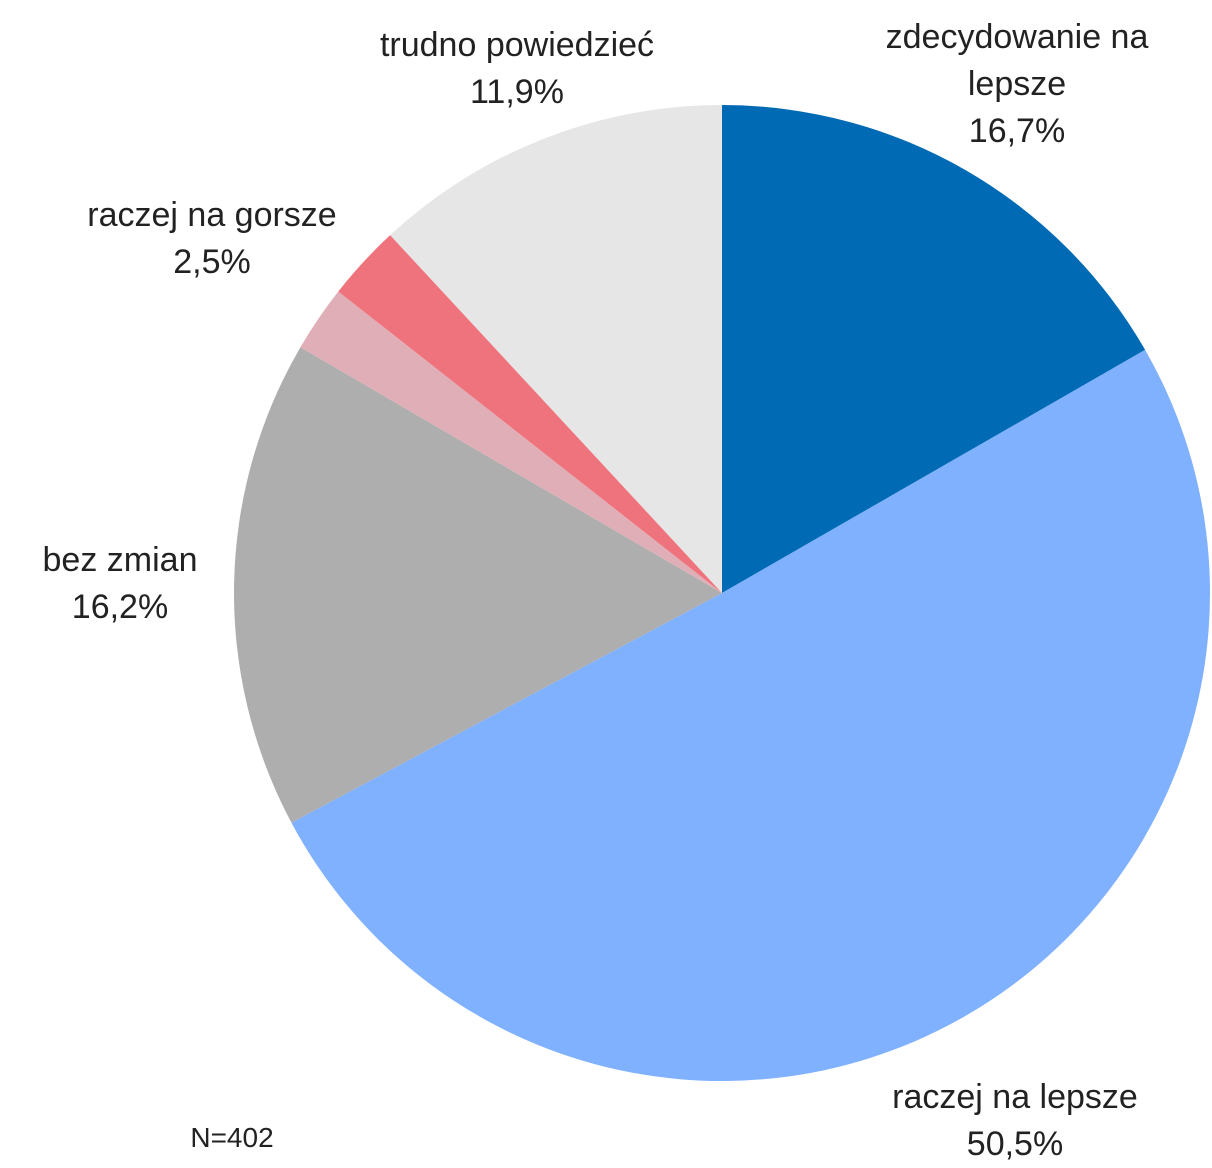 Image resolution: width=1212 pixels, height=1168 pixels. What do you see at coordinates (232, 1137) in the screenshot?
I see `sample-size: N=402` at bounding box center [232, 1137].